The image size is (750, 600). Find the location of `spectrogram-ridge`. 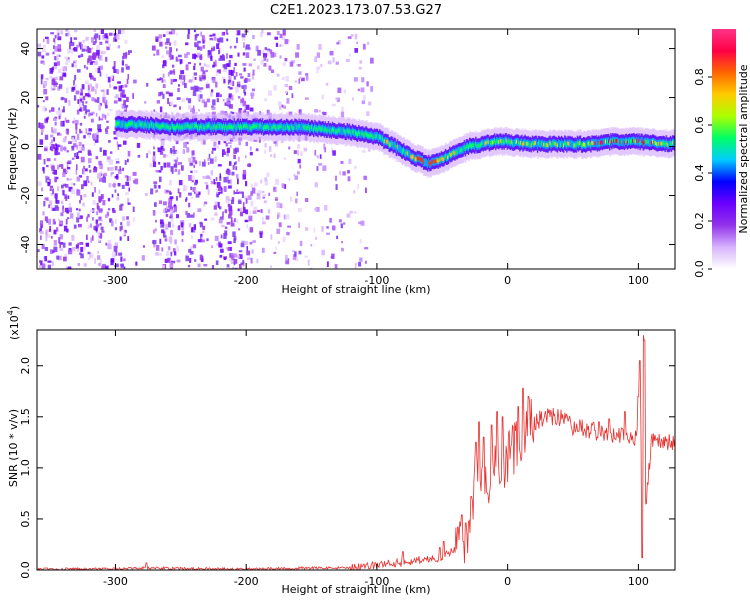

spectrogram-ridge is located at coordinates (395, 143).